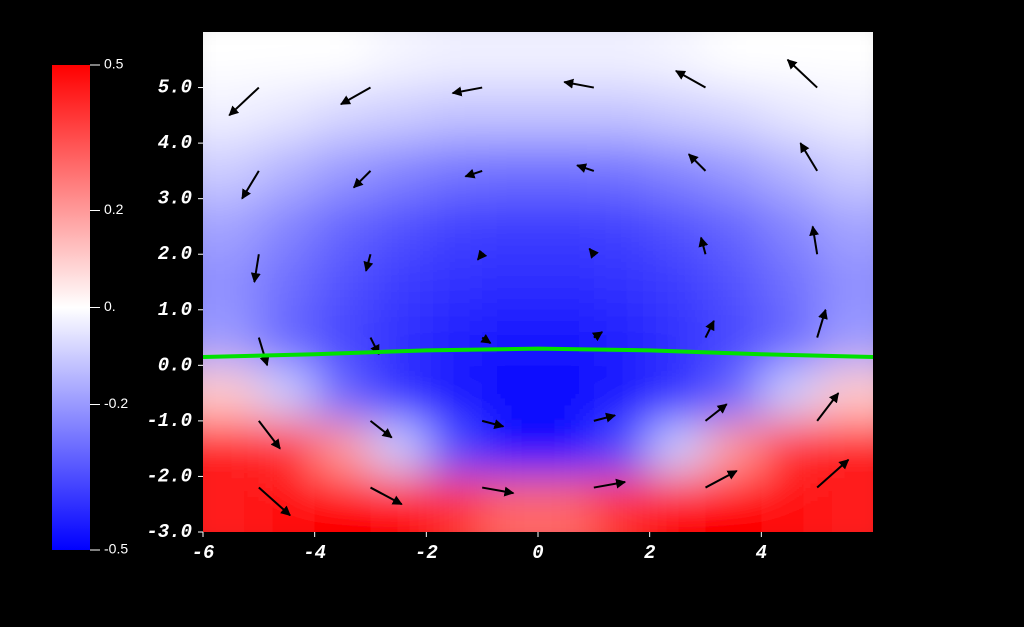 The height and width of the screenshot is (627, 1024). What do you see at coordinates (169, 421) in the screenshot?
I see `y-tick-label: -1.0` at bounding box center [169, 421].